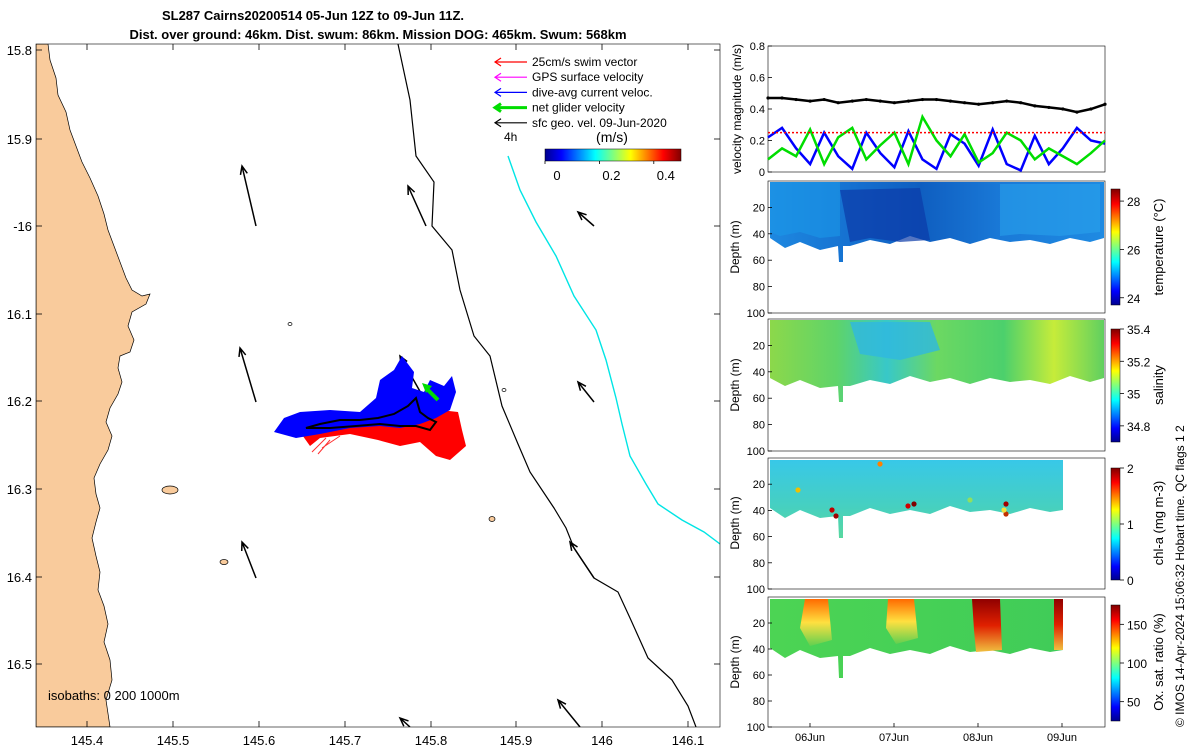 The width and height of the screenshot is (1200, 750). I want to click on colorbar-tick-label: 35, so click(1134, 395).